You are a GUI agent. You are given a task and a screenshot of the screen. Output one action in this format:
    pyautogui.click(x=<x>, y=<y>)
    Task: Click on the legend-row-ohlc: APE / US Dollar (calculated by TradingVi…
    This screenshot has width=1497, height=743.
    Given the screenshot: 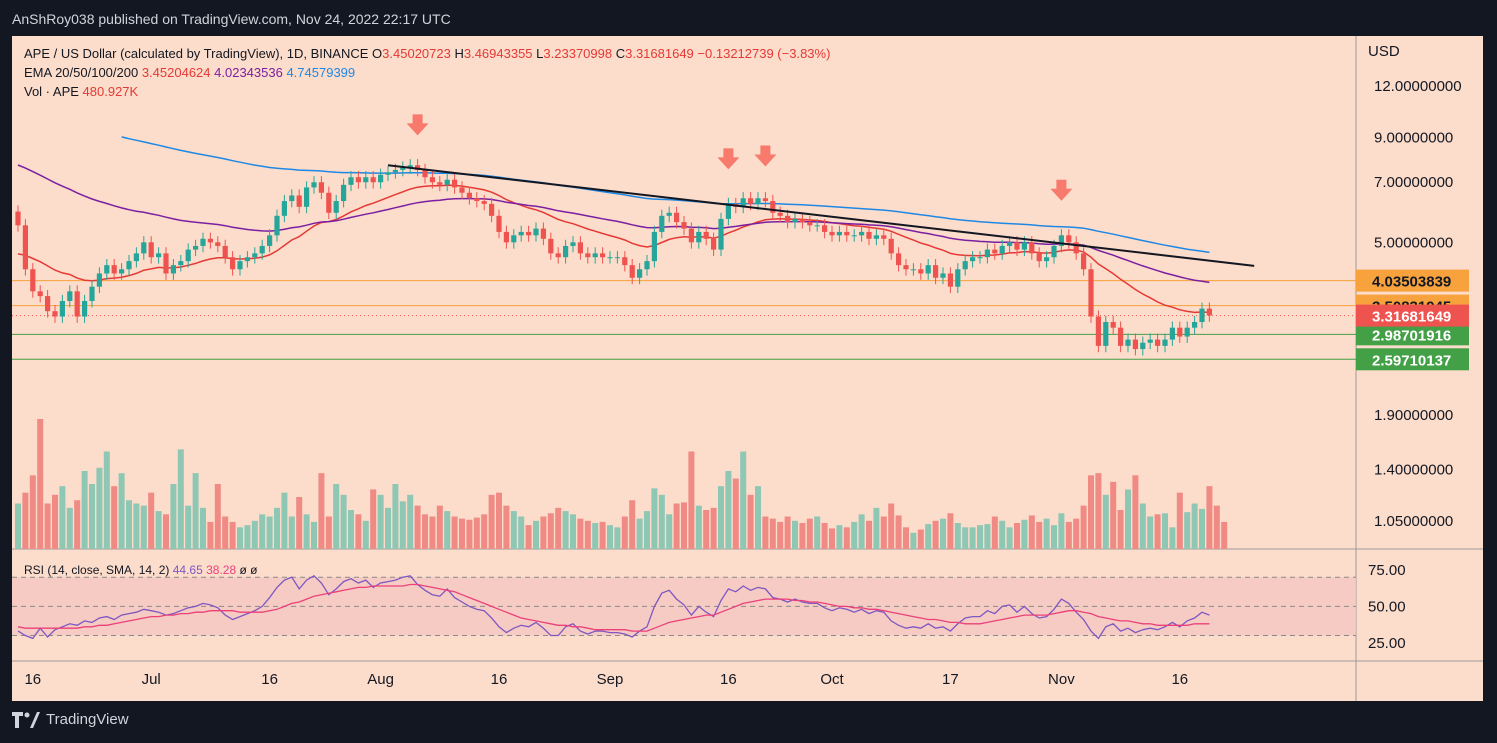 What is the action you would take?
    pyautogui.click(x=427, y=53)
    